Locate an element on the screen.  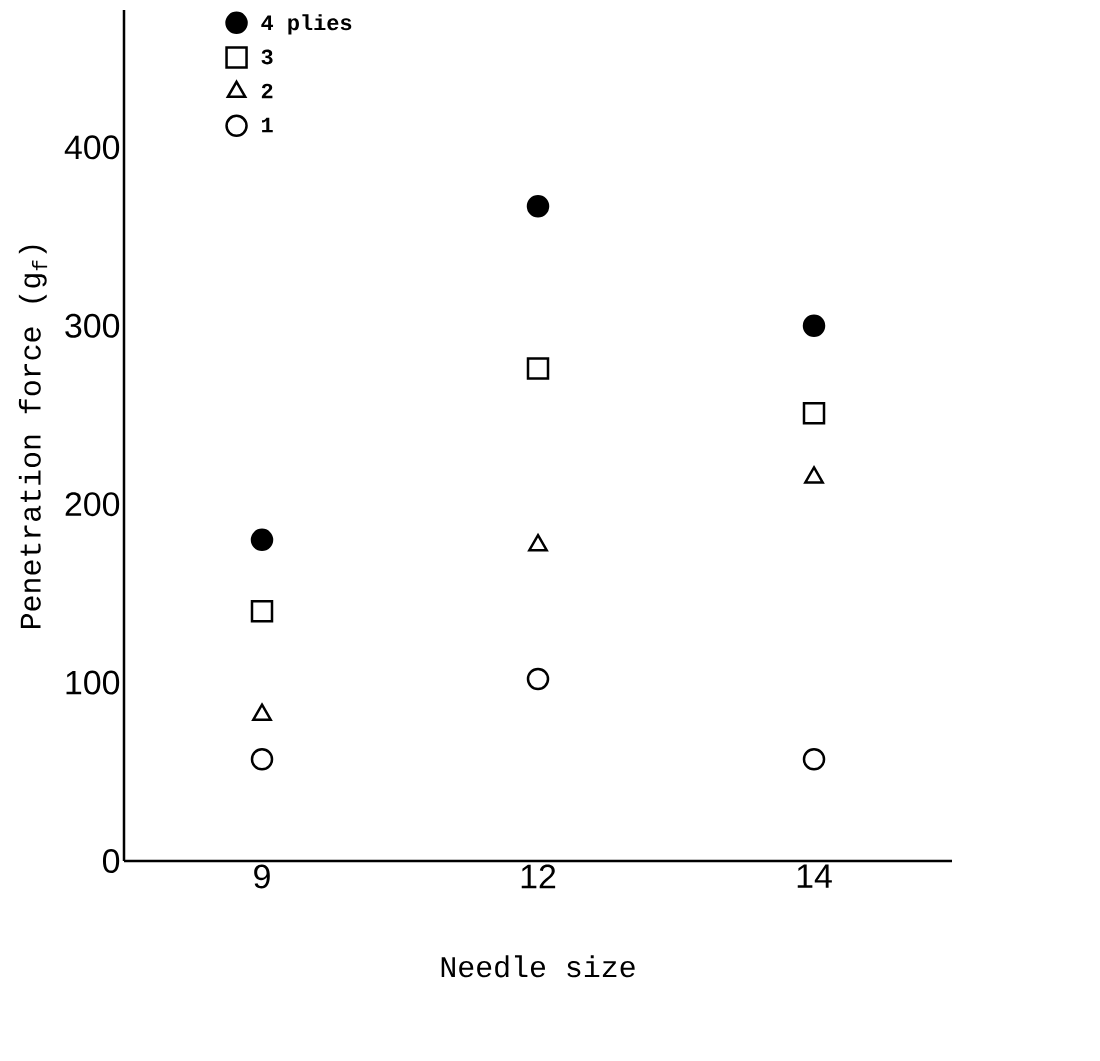
legend-label: 3 is located at coordinates (267, 57).